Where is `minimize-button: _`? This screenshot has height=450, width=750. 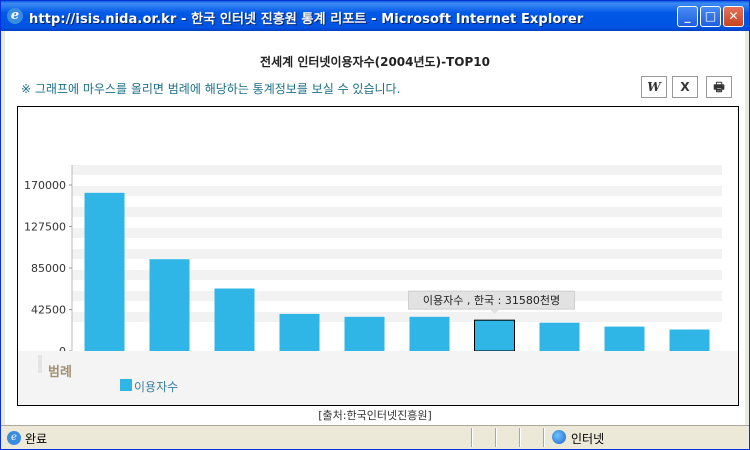
minimize-button: _ is located at coordinates (687, 16).